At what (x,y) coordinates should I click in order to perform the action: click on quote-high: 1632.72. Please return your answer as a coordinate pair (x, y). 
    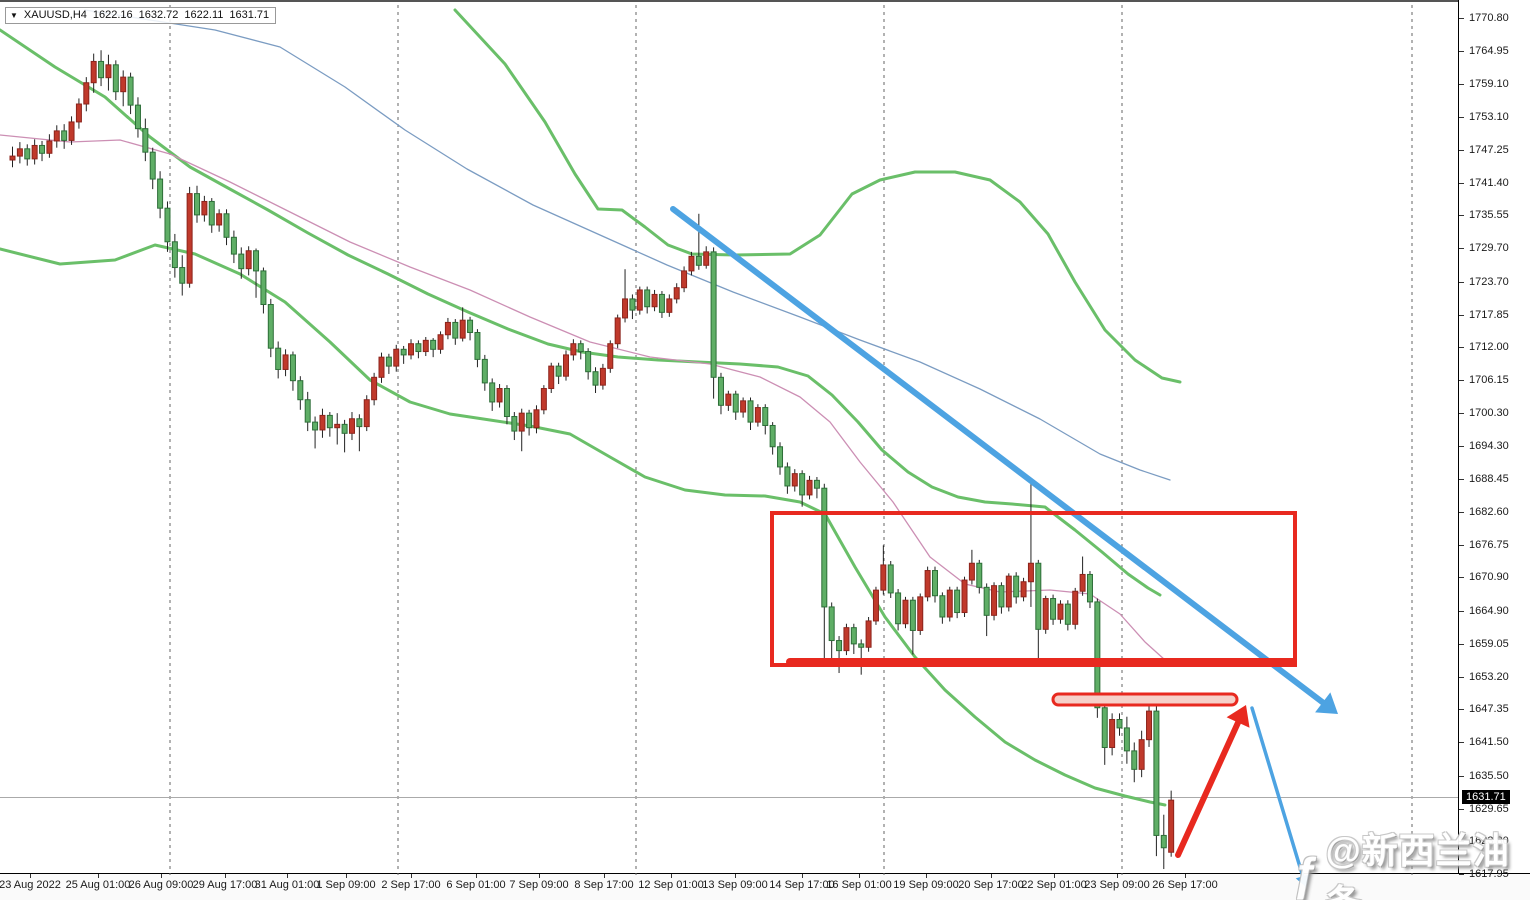
    Looking at the image, I should click on (158, 15).